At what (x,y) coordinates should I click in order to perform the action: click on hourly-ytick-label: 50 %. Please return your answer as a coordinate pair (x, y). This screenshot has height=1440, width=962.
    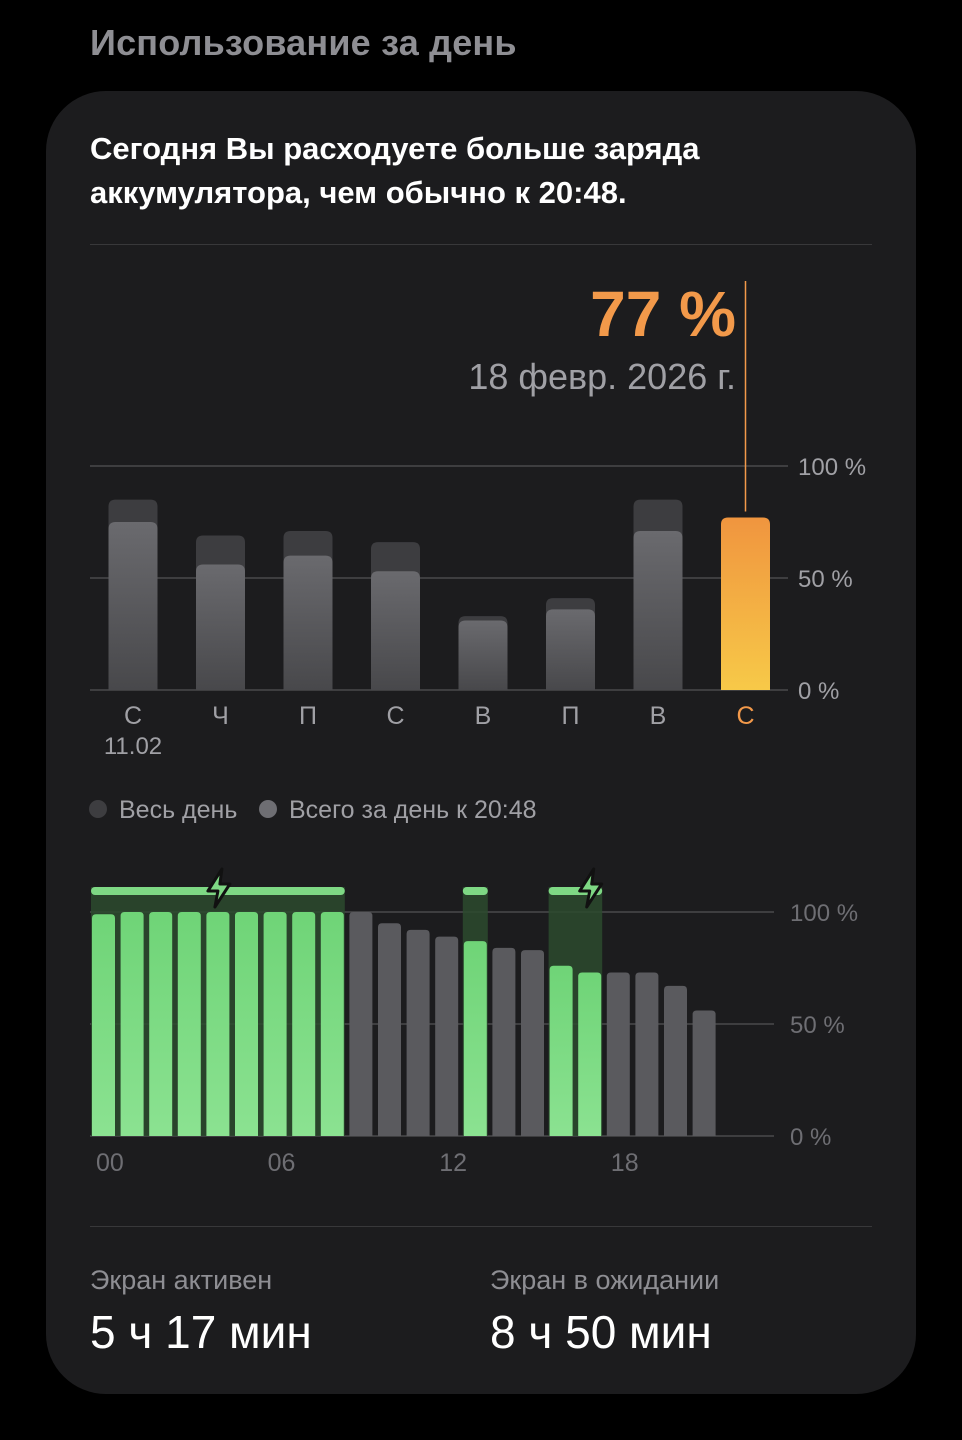
    Looking at the image, I should click on (817, 1025).